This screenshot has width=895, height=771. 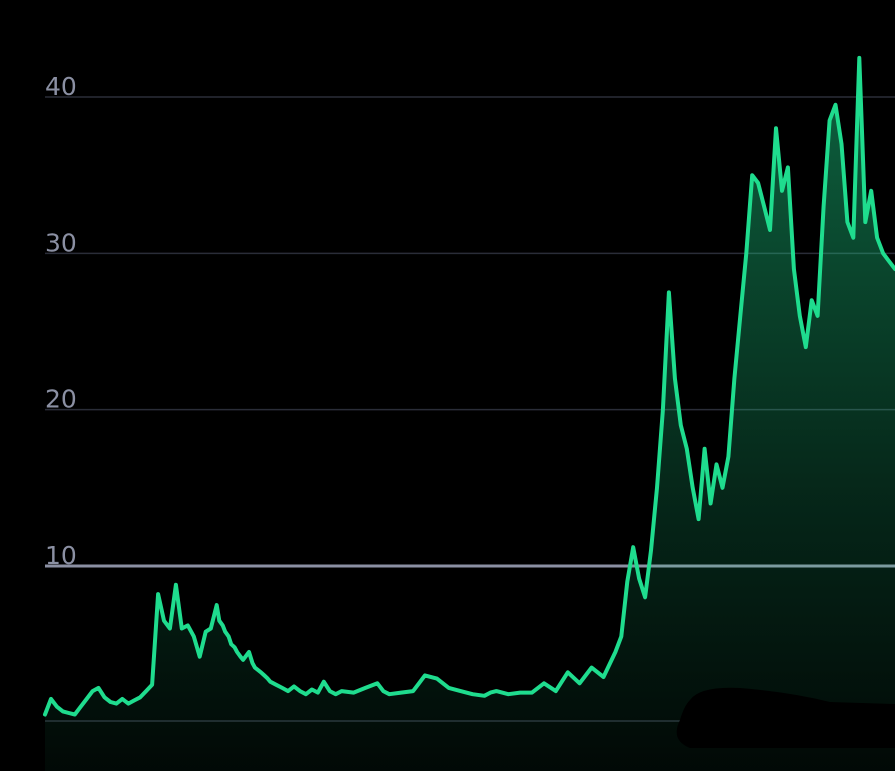 What do you see at coordinates (61, 399) in the screenshot?
I see `y-tick-label-20: 20` at bounding box center [61, 399].